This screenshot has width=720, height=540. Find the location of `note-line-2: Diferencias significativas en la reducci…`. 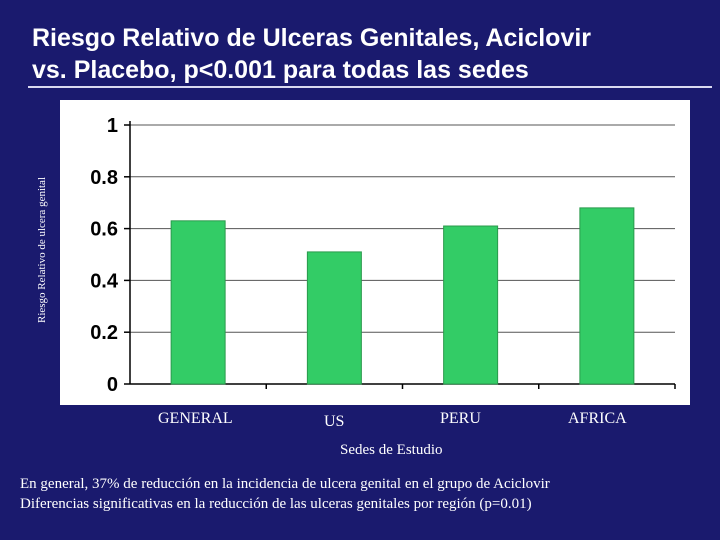

note-line-2: Diferencias significativas en la reducci… is located at coordinates (276, 504).